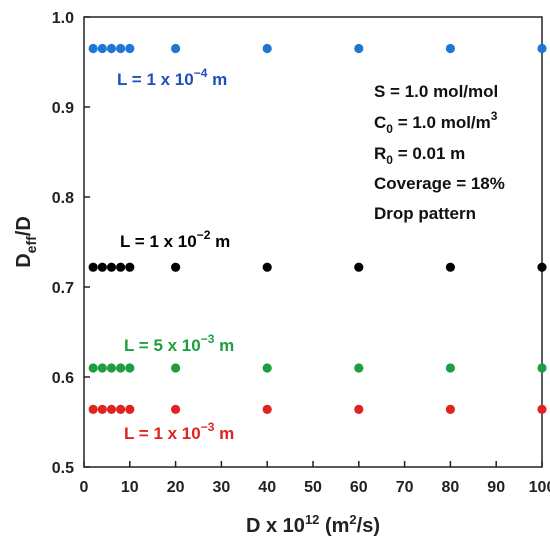 Image resolution: width=550 pixels, height=546 pixels. Describe the element at coordinates (419, 155) in the screenshot. I see `annotation-radius: R0 = 0.01 m` at that location.